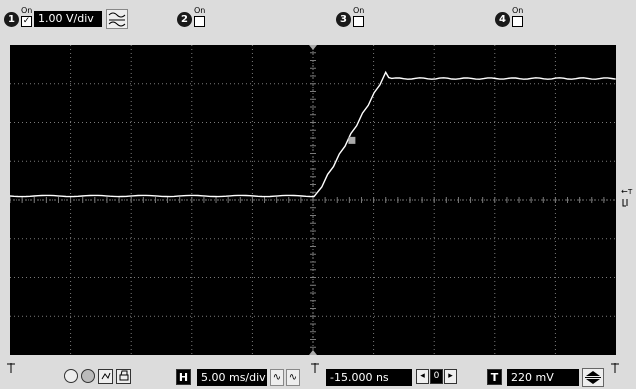 The height and width of the screenshot is (389, 636). I want to click on channel-1-on-checkbox: ✓, so click(26, 21).